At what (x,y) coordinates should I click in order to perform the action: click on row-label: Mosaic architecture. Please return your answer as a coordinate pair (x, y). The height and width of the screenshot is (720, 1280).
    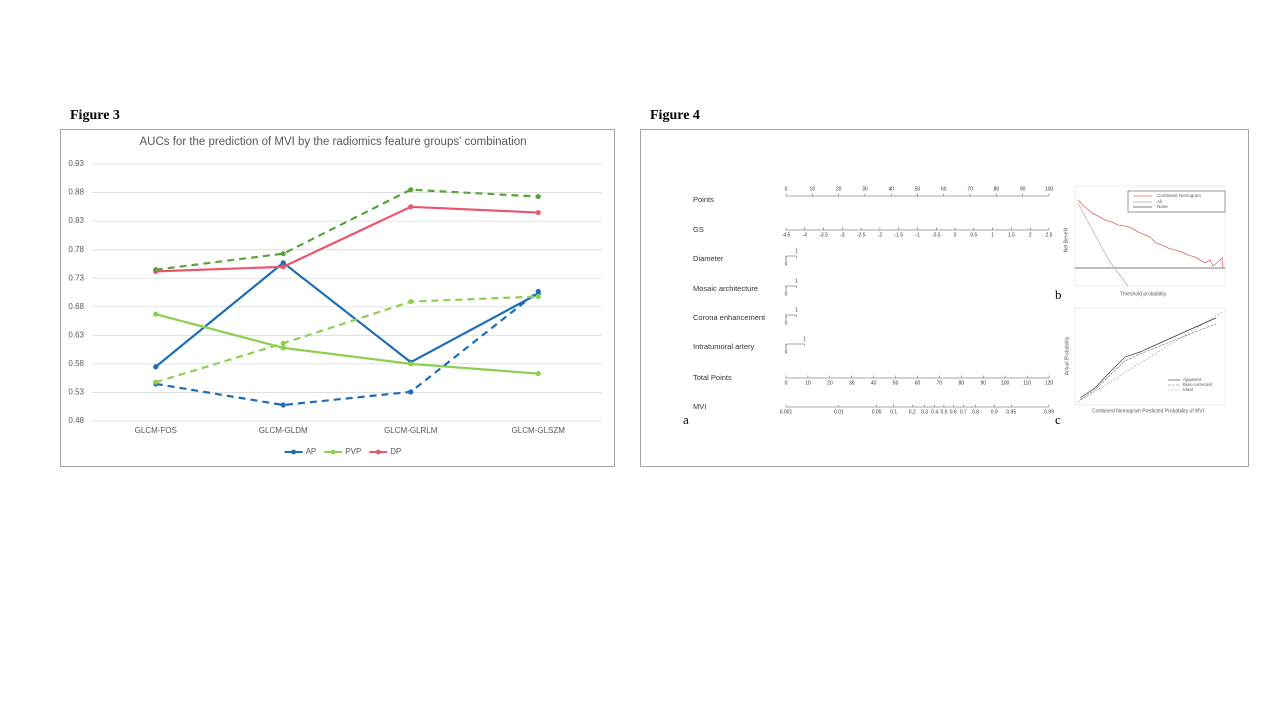
    Looking at the image, I should click on (725, 288).